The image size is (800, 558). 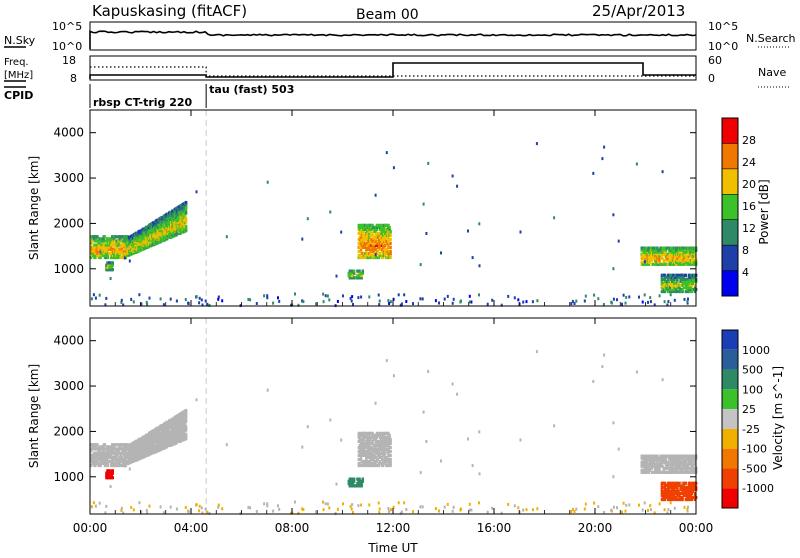 I want to click on xtick-label: 12:00, so click(x=393, y=528).